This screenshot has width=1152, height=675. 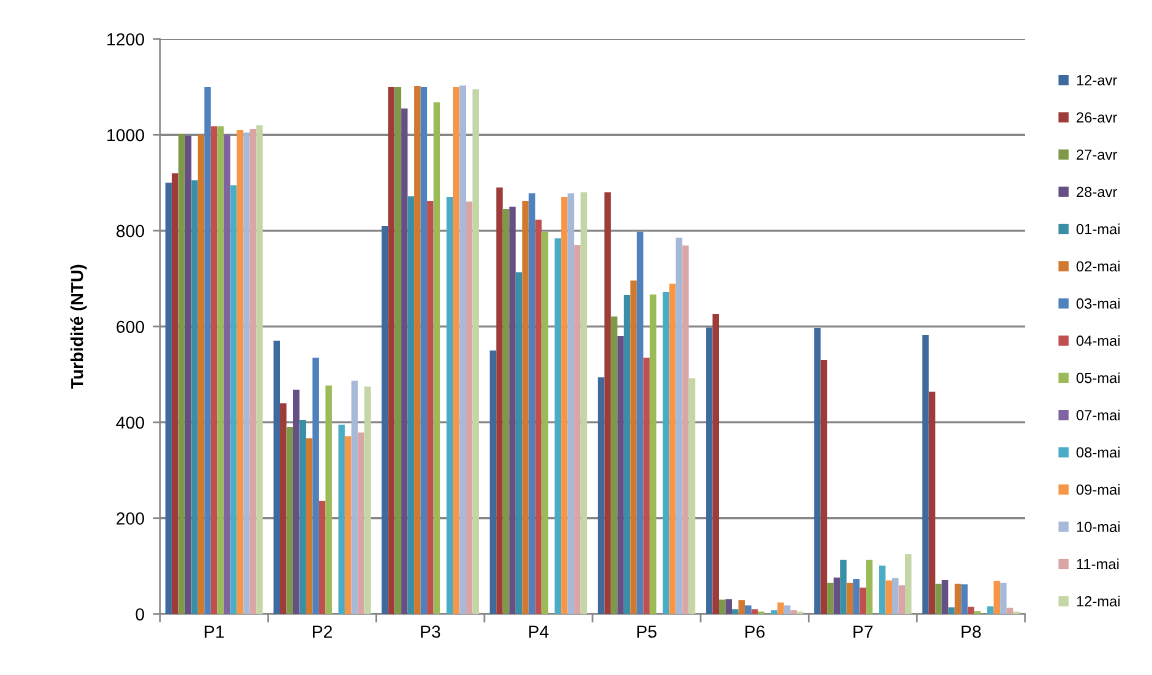 I want to click on x-tick-label: P8, so click(x=971, y=631).